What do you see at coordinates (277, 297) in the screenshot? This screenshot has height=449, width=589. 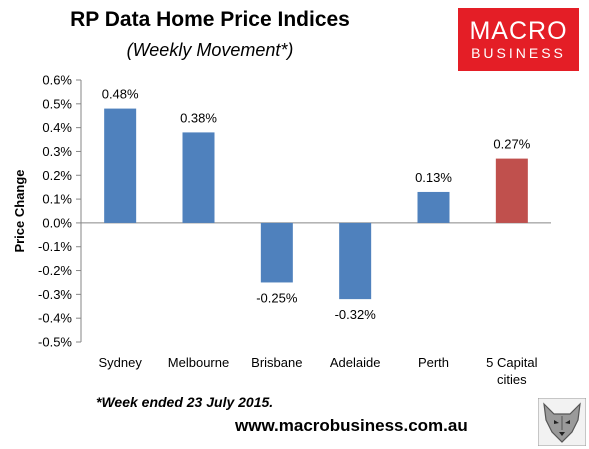 I see `data-label: -0.25%` at bounding box center [277, 297].